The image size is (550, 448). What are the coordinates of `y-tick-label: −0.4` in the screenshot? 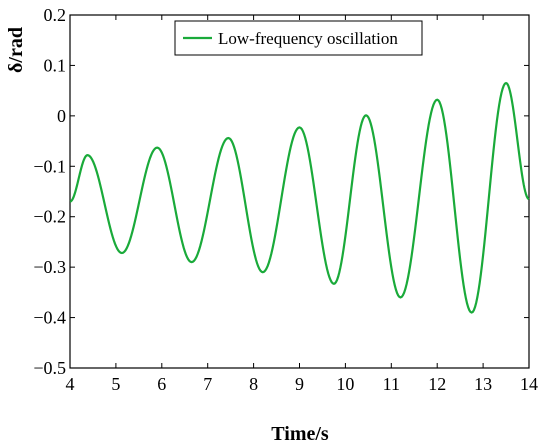 It's located at (49, 318).